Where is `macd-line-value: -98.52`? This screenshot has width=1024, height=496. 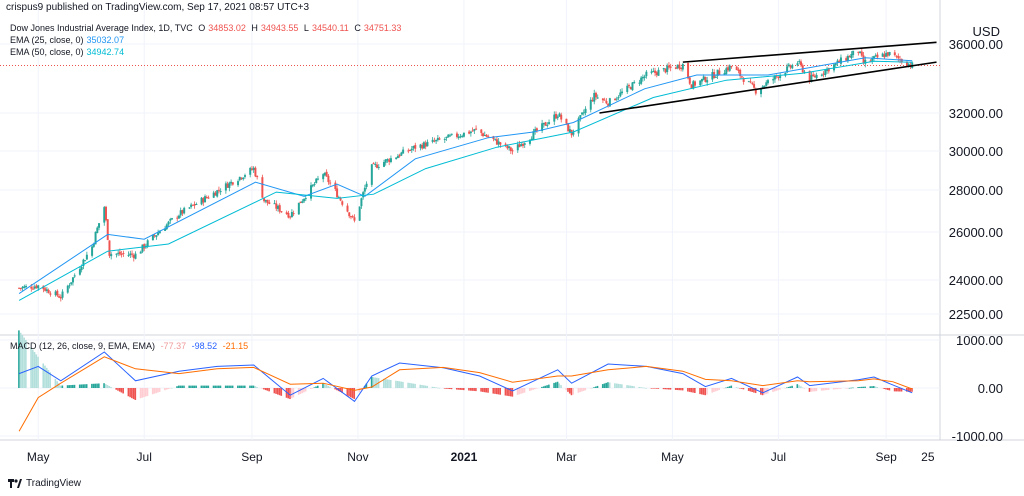
macd-line-value: -98.52 is located at coordinates (204, 346).